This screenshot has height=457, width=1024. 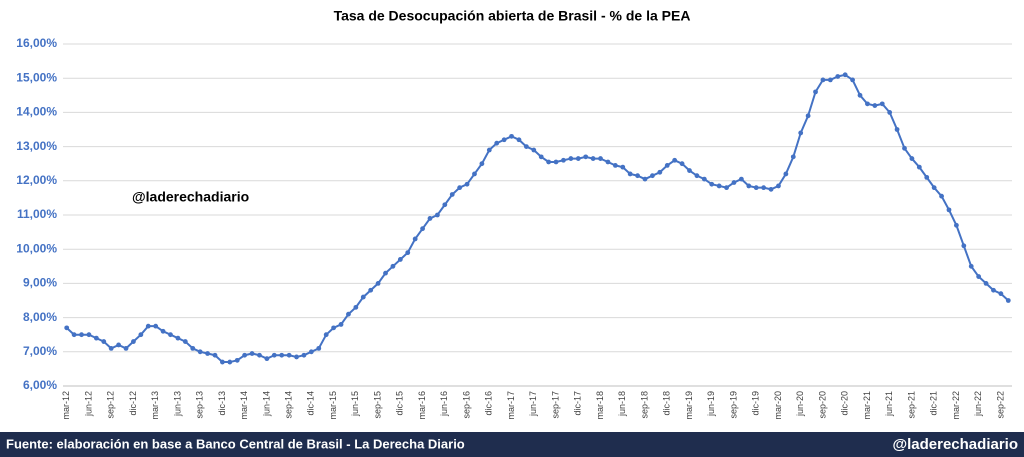 What do you see at coordinates (377, 405) in the screenshot?
I see `x-tick-label: sep-15` at bounding box center [377, 405].